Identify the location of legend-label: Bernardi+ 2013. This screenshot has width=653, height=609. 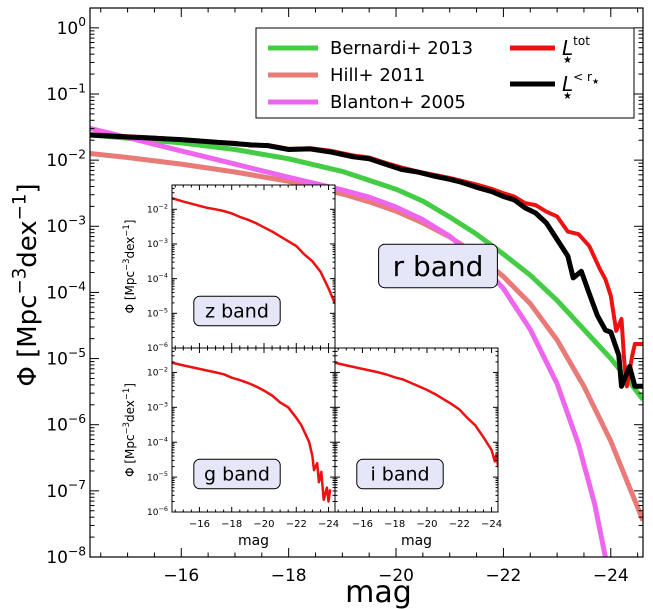
(401, 48).